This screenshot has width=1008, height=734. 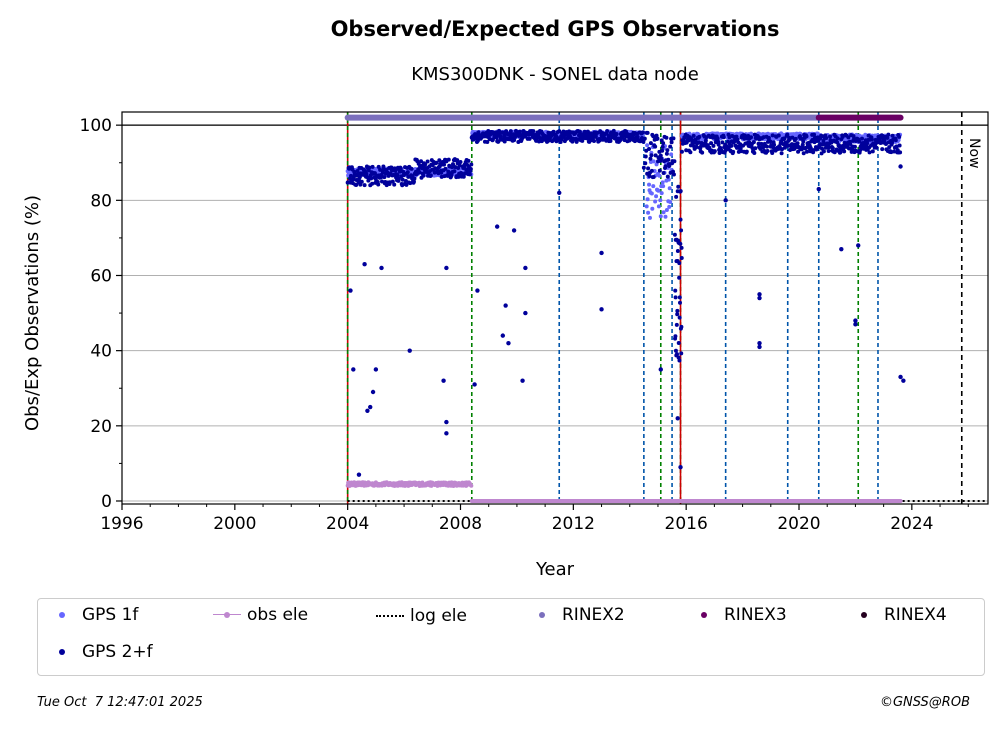 What do you see at coordinates (96, 126) in the screenshot?
I see `y-tick-label: 100` at bounding box center [96, 126].